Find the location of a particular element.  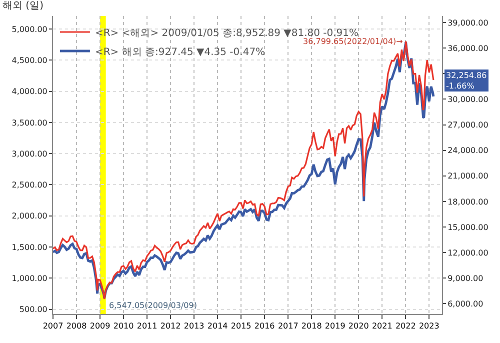

y-tick-label: 3,000.00 is located at coordinates (30, 153).